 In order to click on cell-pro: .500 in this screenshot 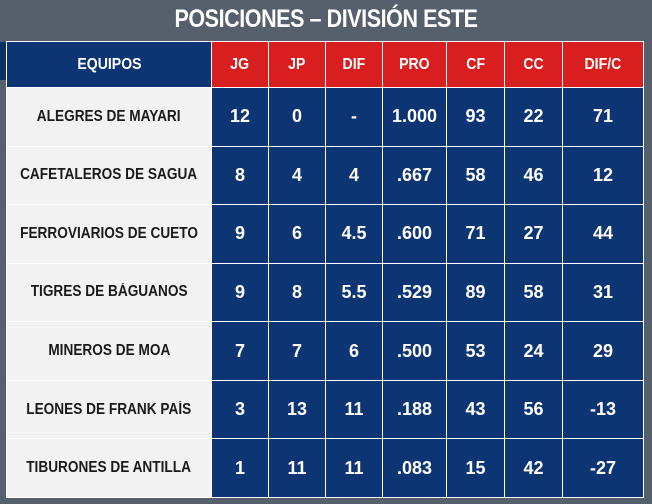, I will do `click(414, 351)`.